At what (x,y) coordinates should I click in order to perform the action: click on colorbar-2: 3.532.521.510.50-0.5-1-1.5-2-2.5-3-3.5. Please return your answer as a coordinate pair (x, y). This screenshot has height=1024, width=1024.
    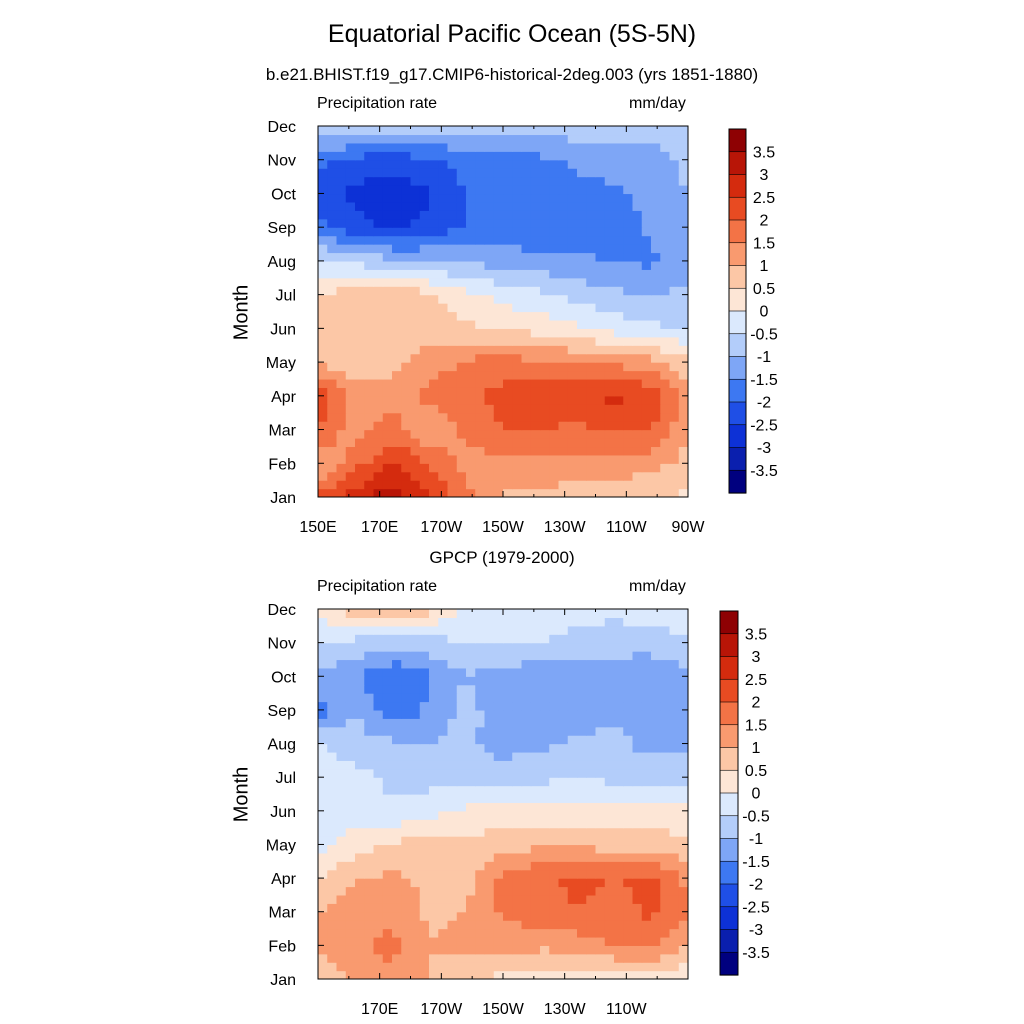
    Looking at the image, I should click on (744, 793).